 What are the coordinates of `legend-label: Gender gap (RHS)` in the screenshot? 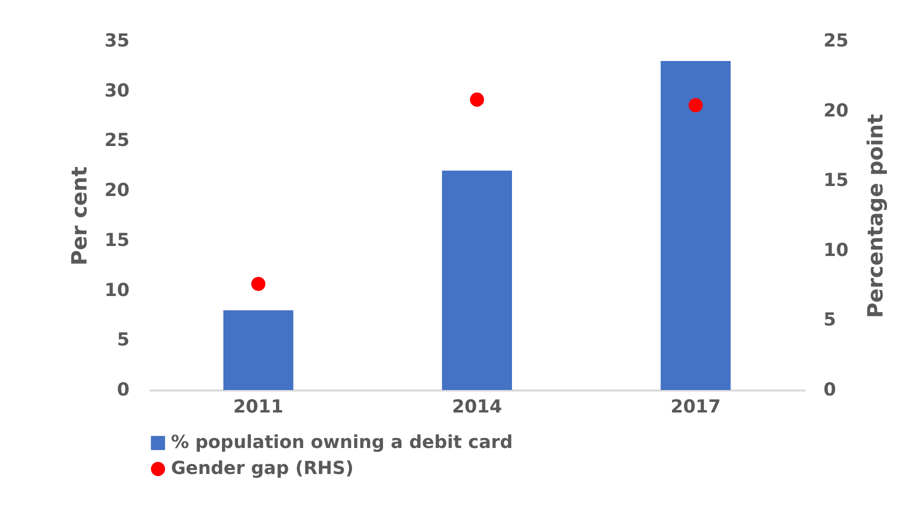 It's located at (262, 468).